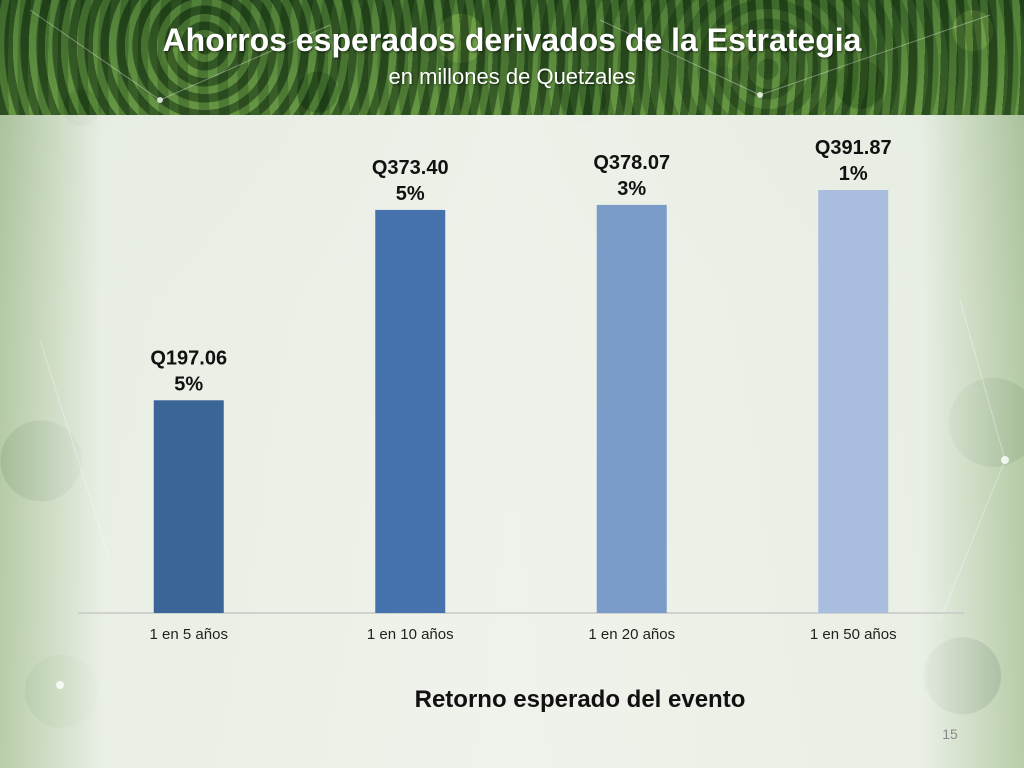  What do you see at coordinates (631, 189) in the screenshot?
I see `bar-percent-label: 3%` at bounding box center [631, 189].